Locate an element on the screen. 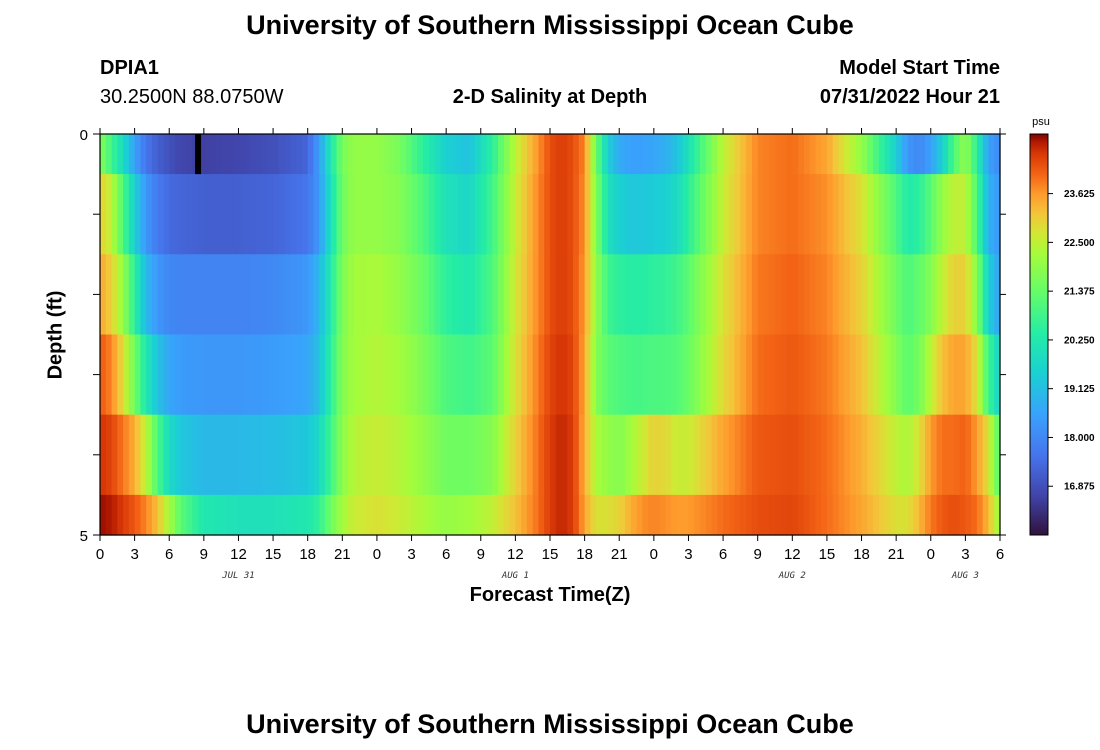  colorbar-unit: psu is located at coordinates (1041, 122).